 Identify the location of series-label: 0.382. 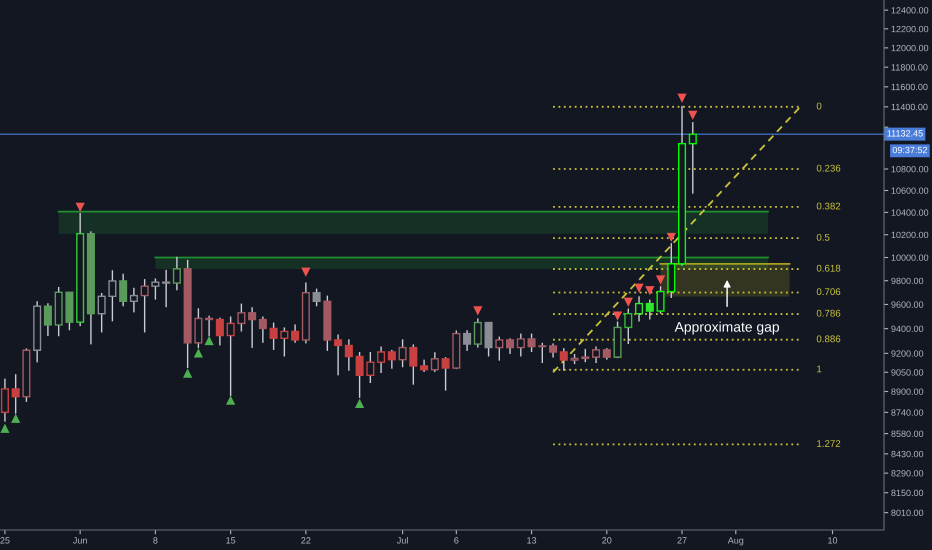
(828, 206).